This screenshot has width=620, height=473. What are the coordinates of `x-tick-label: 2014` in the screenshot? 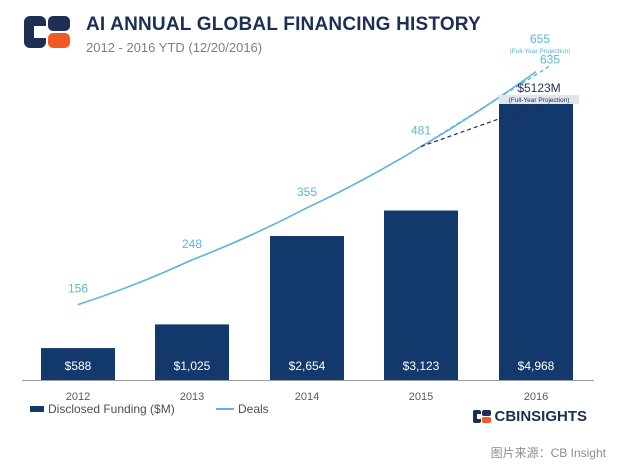 It's located at (307, 397).